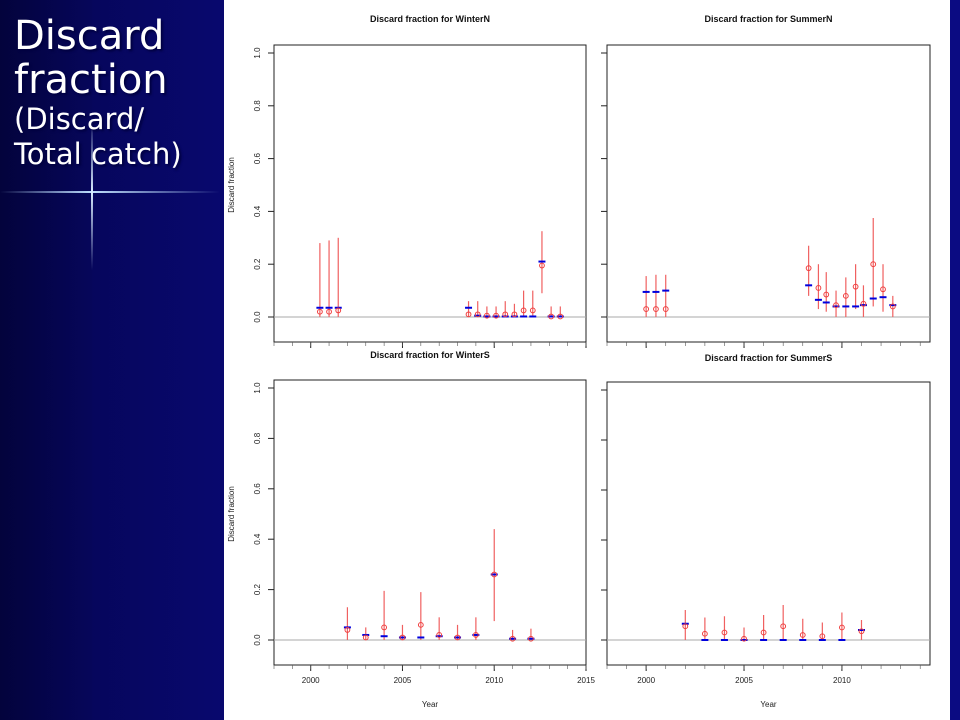  What do you see at coordinates (768, 193) in the screenshot?
I see `panel-2-plot-frame` at bounding box center [768, 193].